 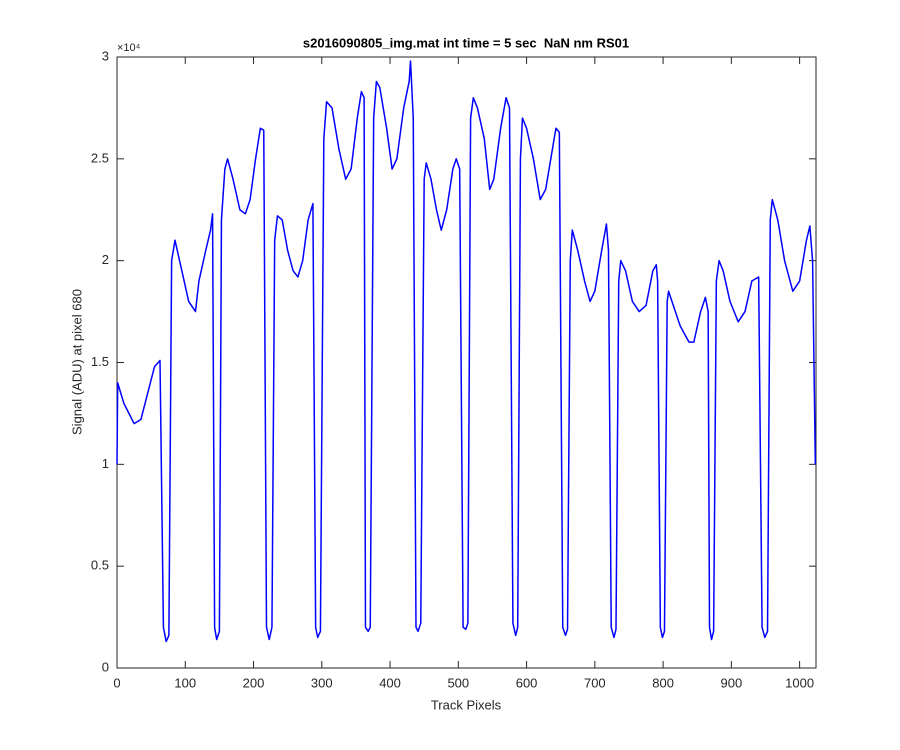 What do you see at coordinates (105, 259) in the screenshot?
I see `y-tick-label: 2` at bounding box center [105, 259].